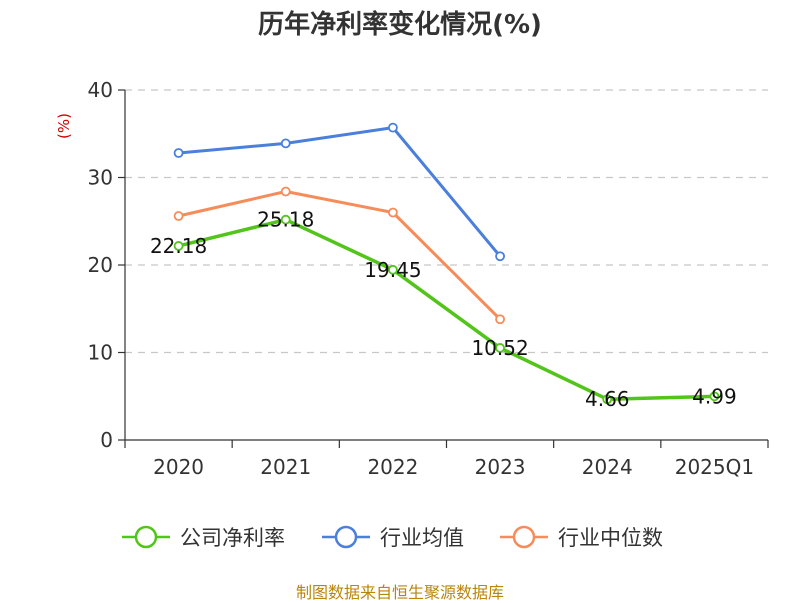 The height and width of the screenshot is (603, 800). What do you see at coordinates (285, 467) in the screenshot?
I see `x-tick-label: 2021` at bounding box center [285, 467].